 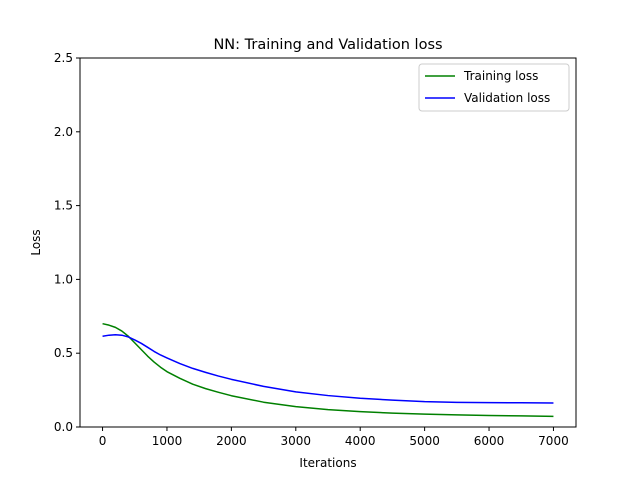 I want to click on y-tick-label: 0.5, so click(x=63, y=353).